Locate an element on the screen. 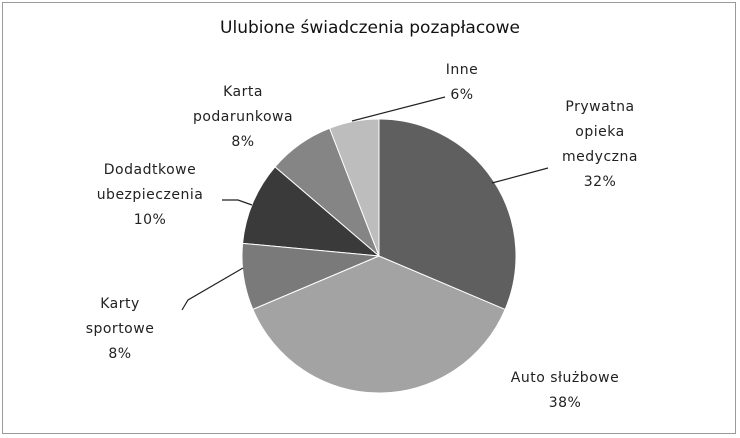 This screenshot has width=740, height=438. value-label: 32% is located at coordinates (600, 182).